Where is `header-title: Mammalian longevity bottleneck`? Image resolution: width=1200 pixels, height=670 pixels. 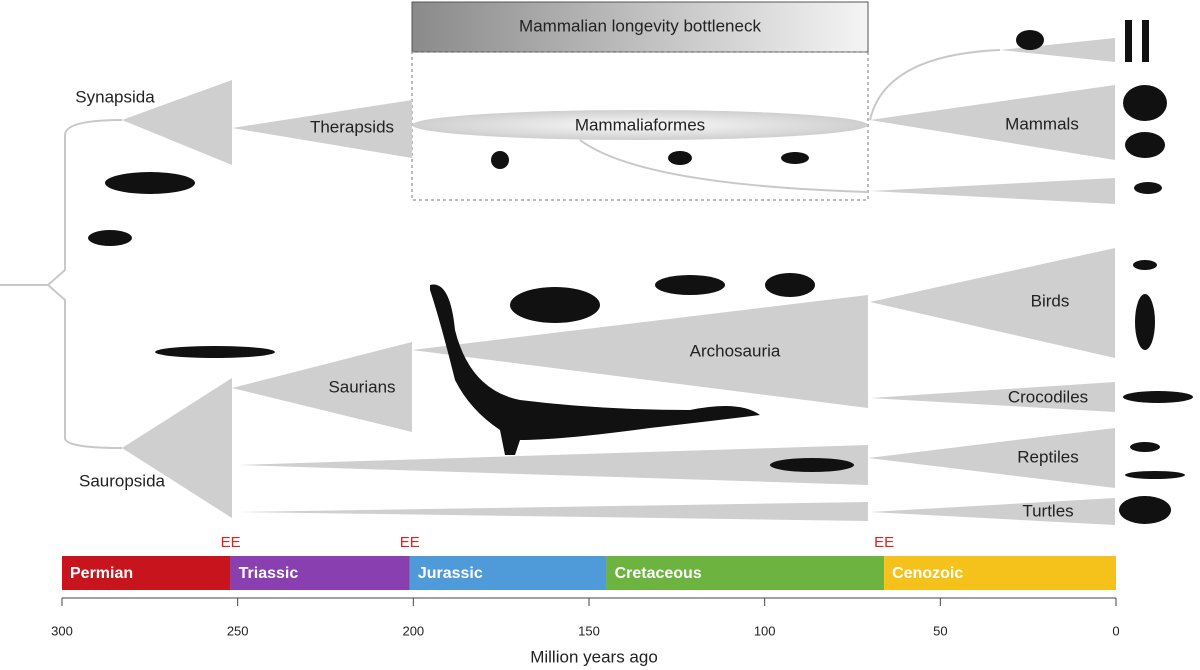
header-title: Mammalian longevity bottleneck is located at coordinates (640, 25).